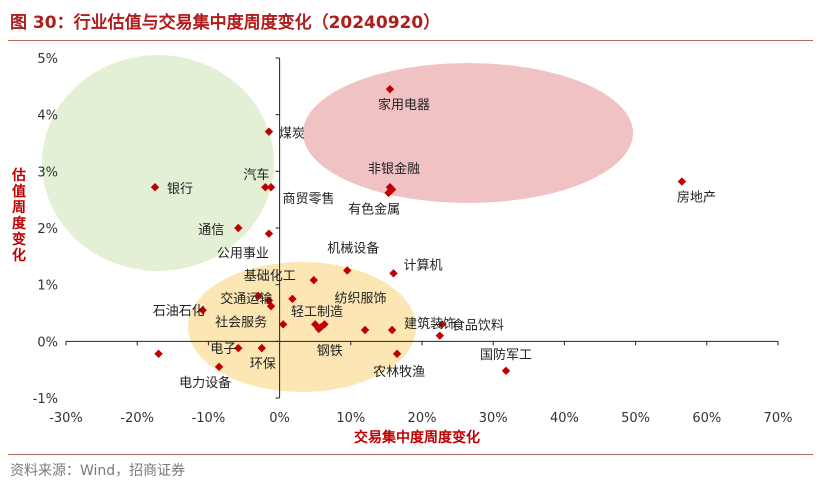 The width and height of the screenshot is (821, 493). Describe the element at coordinates (241, 322) in the screenshot. I see `data-point-label: 社会服务` at that location.